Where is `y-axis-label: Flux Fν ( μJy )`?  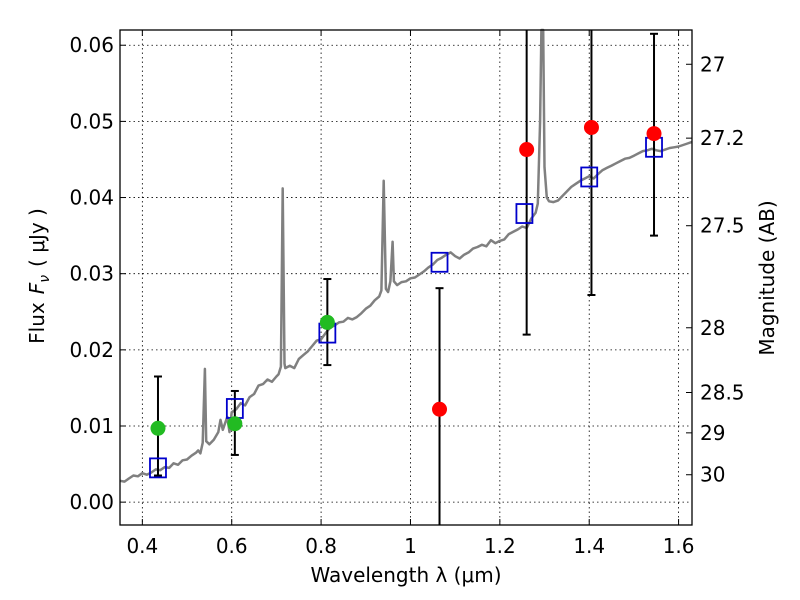
y-axis-label: Flux Fν ( μJy ) is located at coordinates (39, 276).